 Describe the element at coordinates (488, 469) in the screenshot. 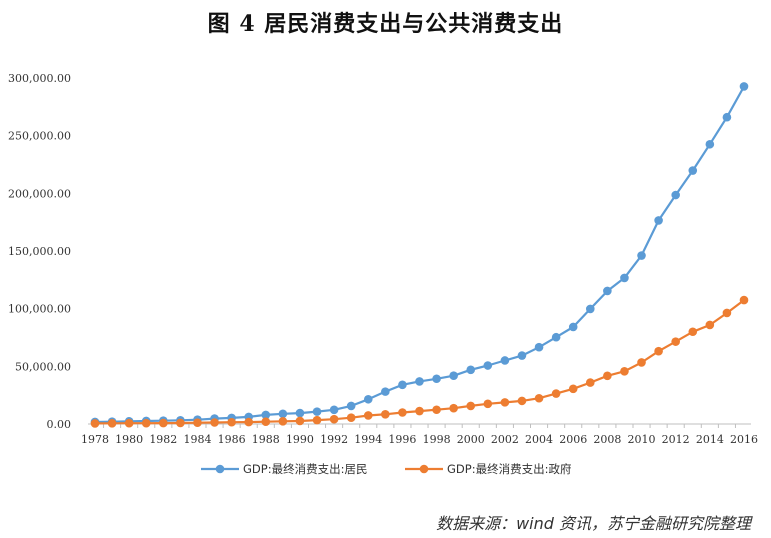

I see `legend-item: GDP:最终消费支出:政府` at that location.